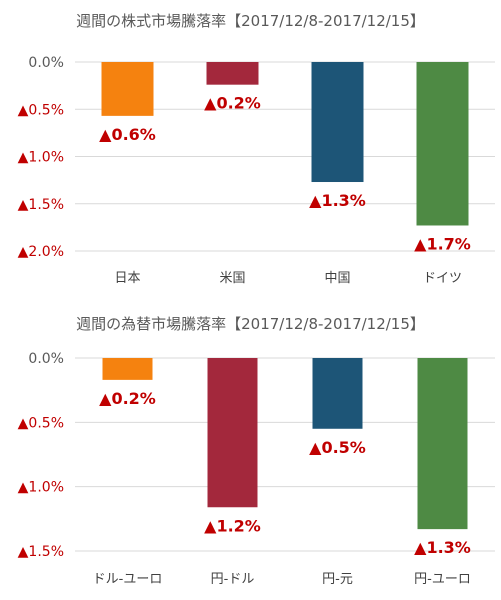 The width and height of the screenshot is (501, 600). Describe the element at coordinates (250, 21) in the screenshot. I see `chart-title-stocks: 週間の株式市場騰落率【2017/12/8-2017/12/15】` at that location.